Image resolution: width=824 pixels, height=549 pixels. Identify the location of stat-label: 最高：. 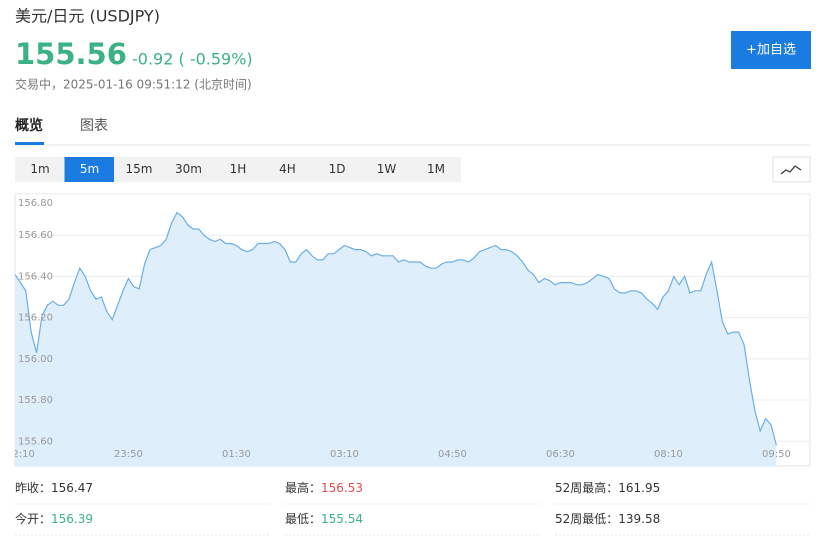
(303, 487).